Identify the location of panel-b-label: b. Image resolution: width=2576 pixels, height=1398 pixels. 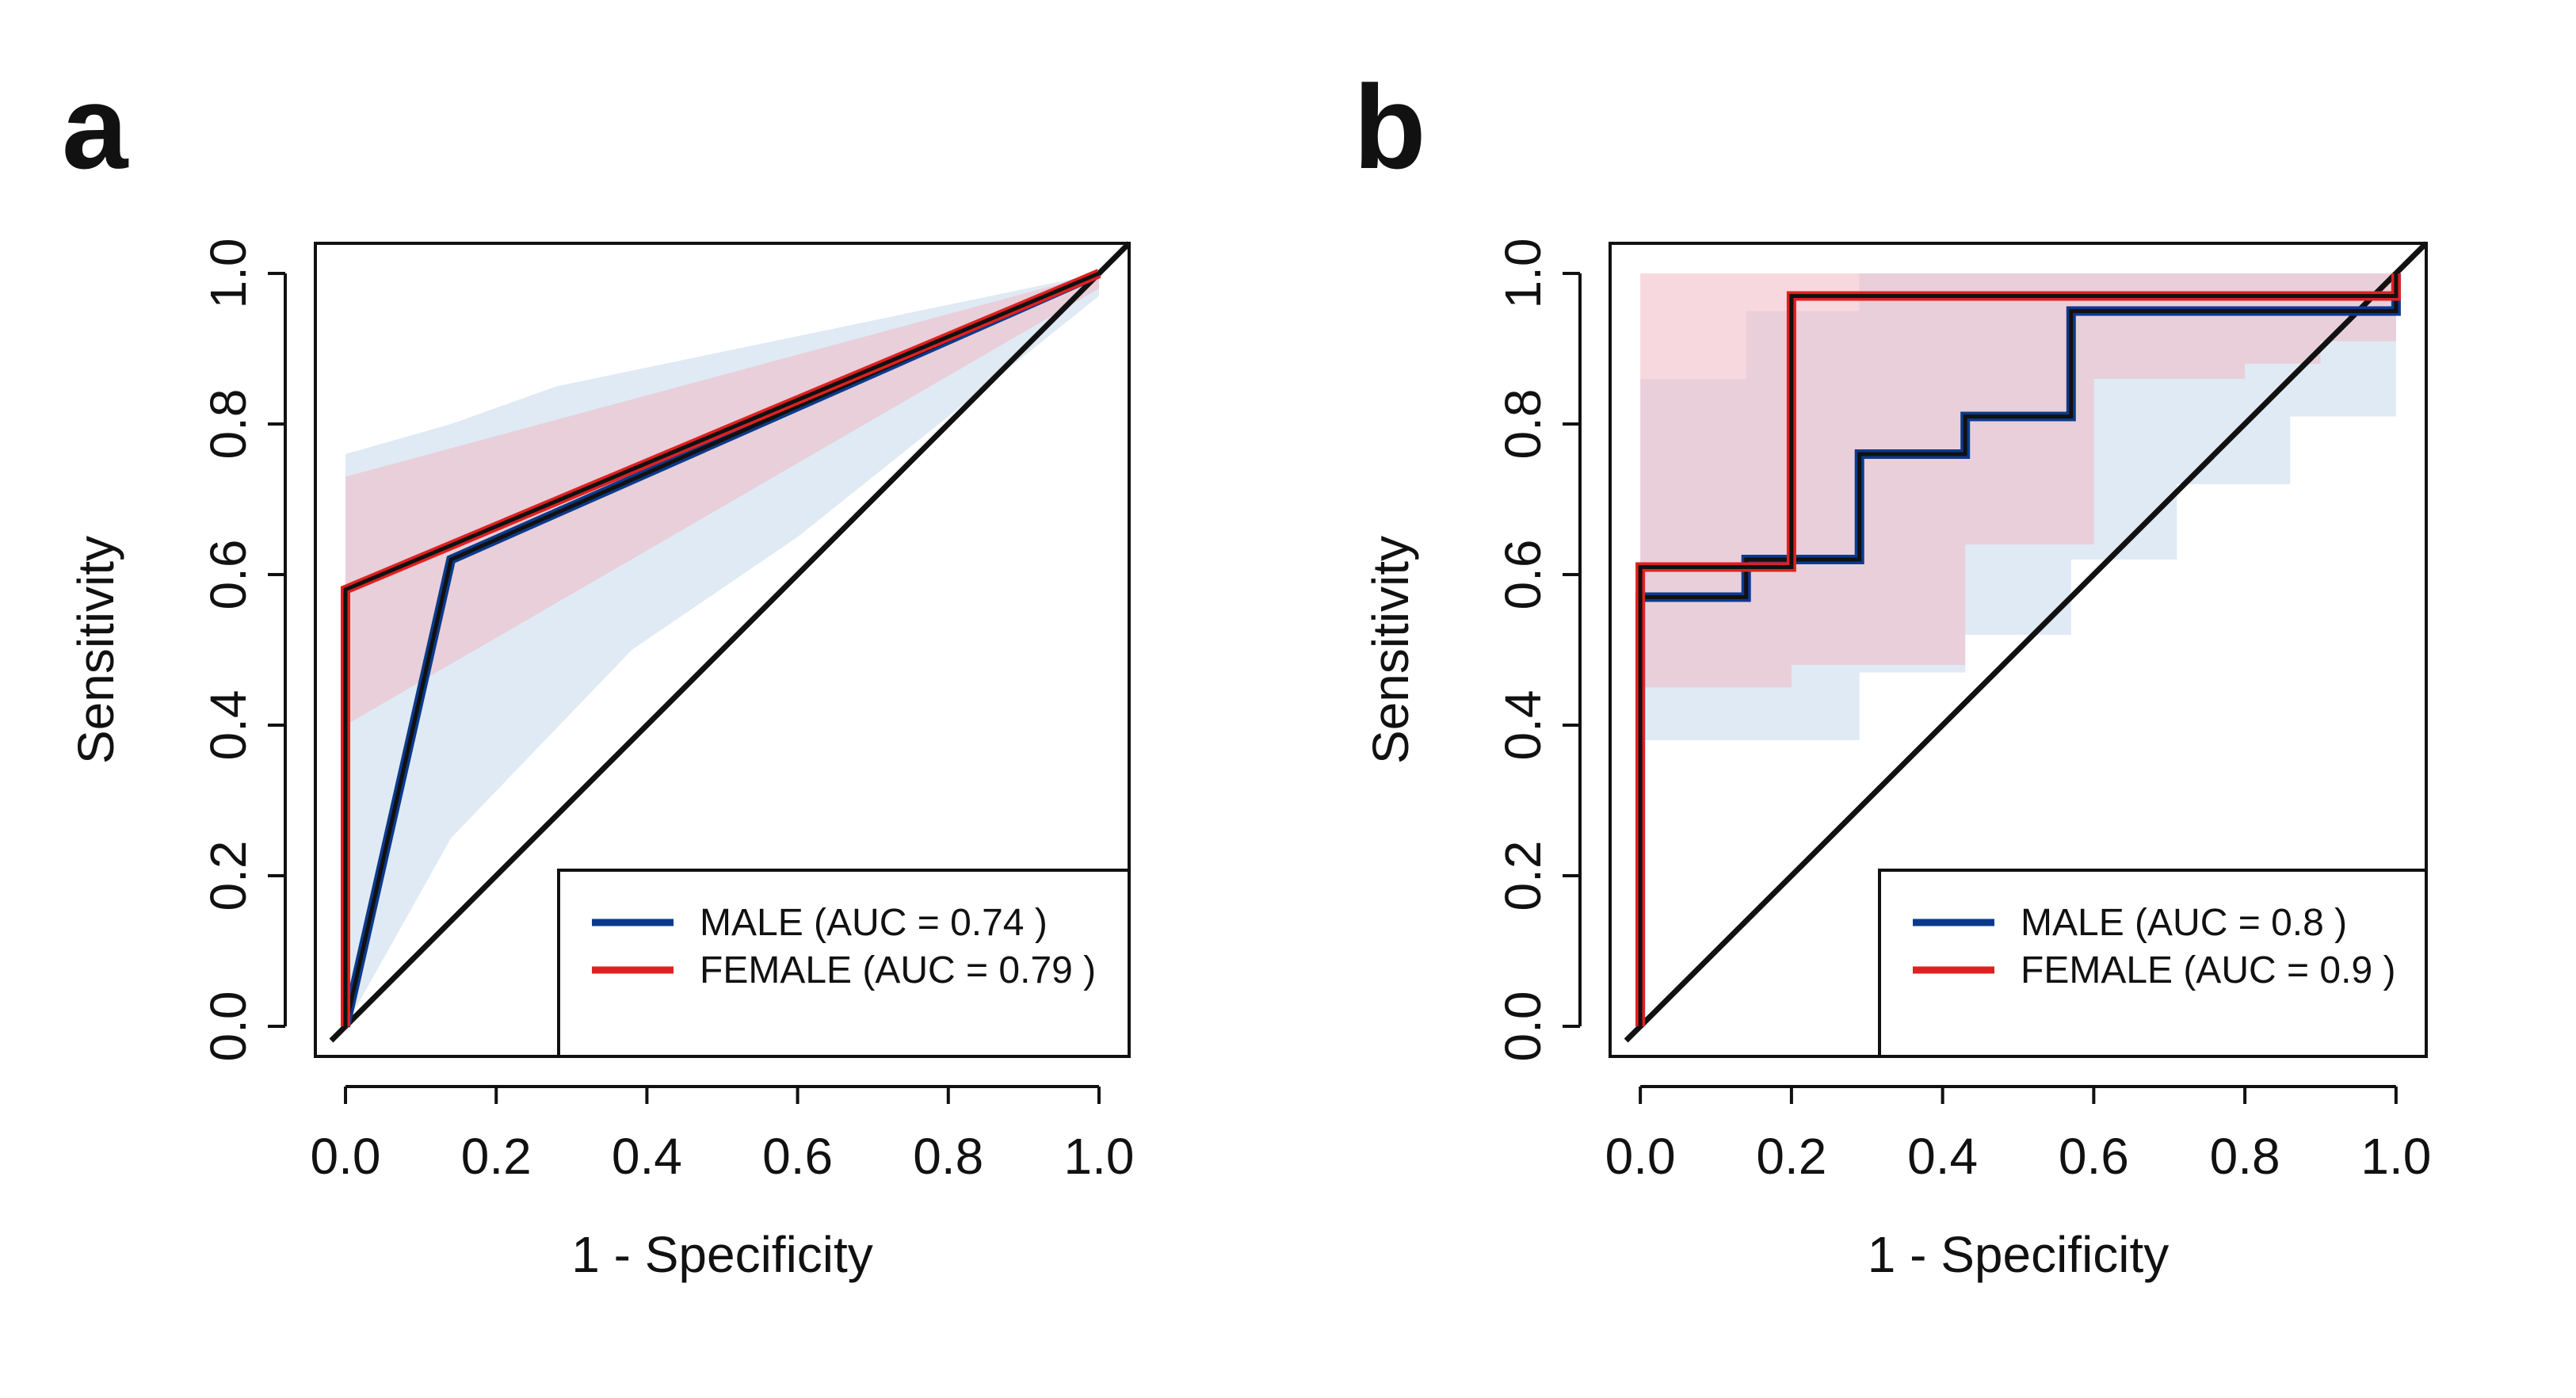
(1389, 126).